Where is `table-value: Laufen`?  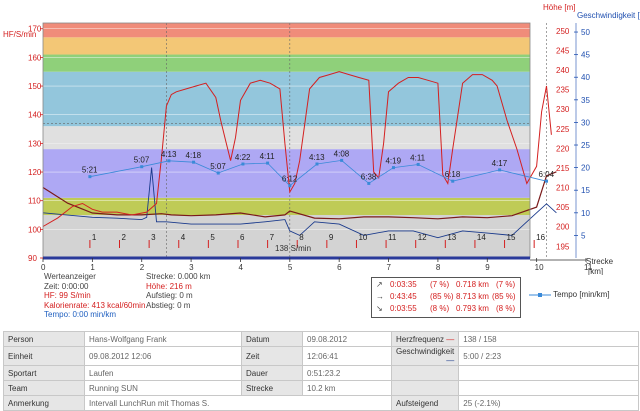 table-value: Laufen is located at coordinates (163, 373).